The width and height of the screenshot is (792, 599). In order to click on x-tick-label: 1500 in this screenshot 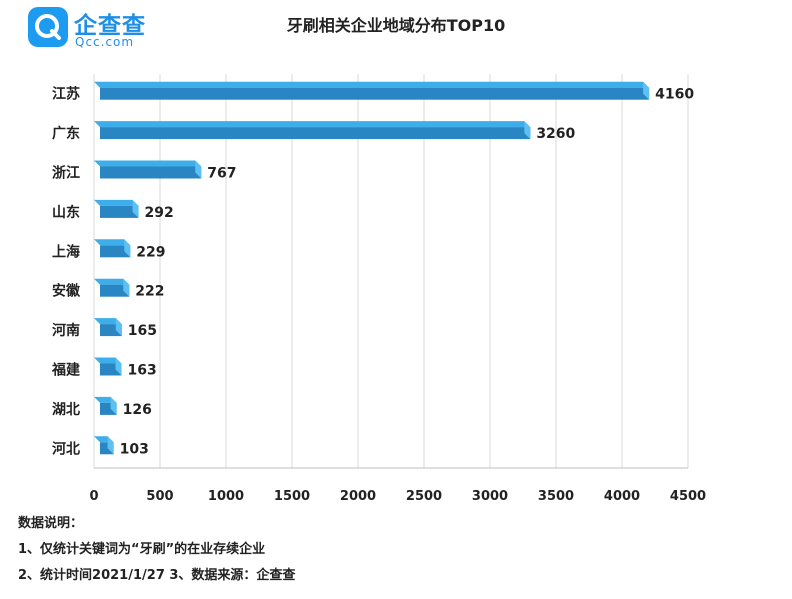, I will do `click(292, 496)`.